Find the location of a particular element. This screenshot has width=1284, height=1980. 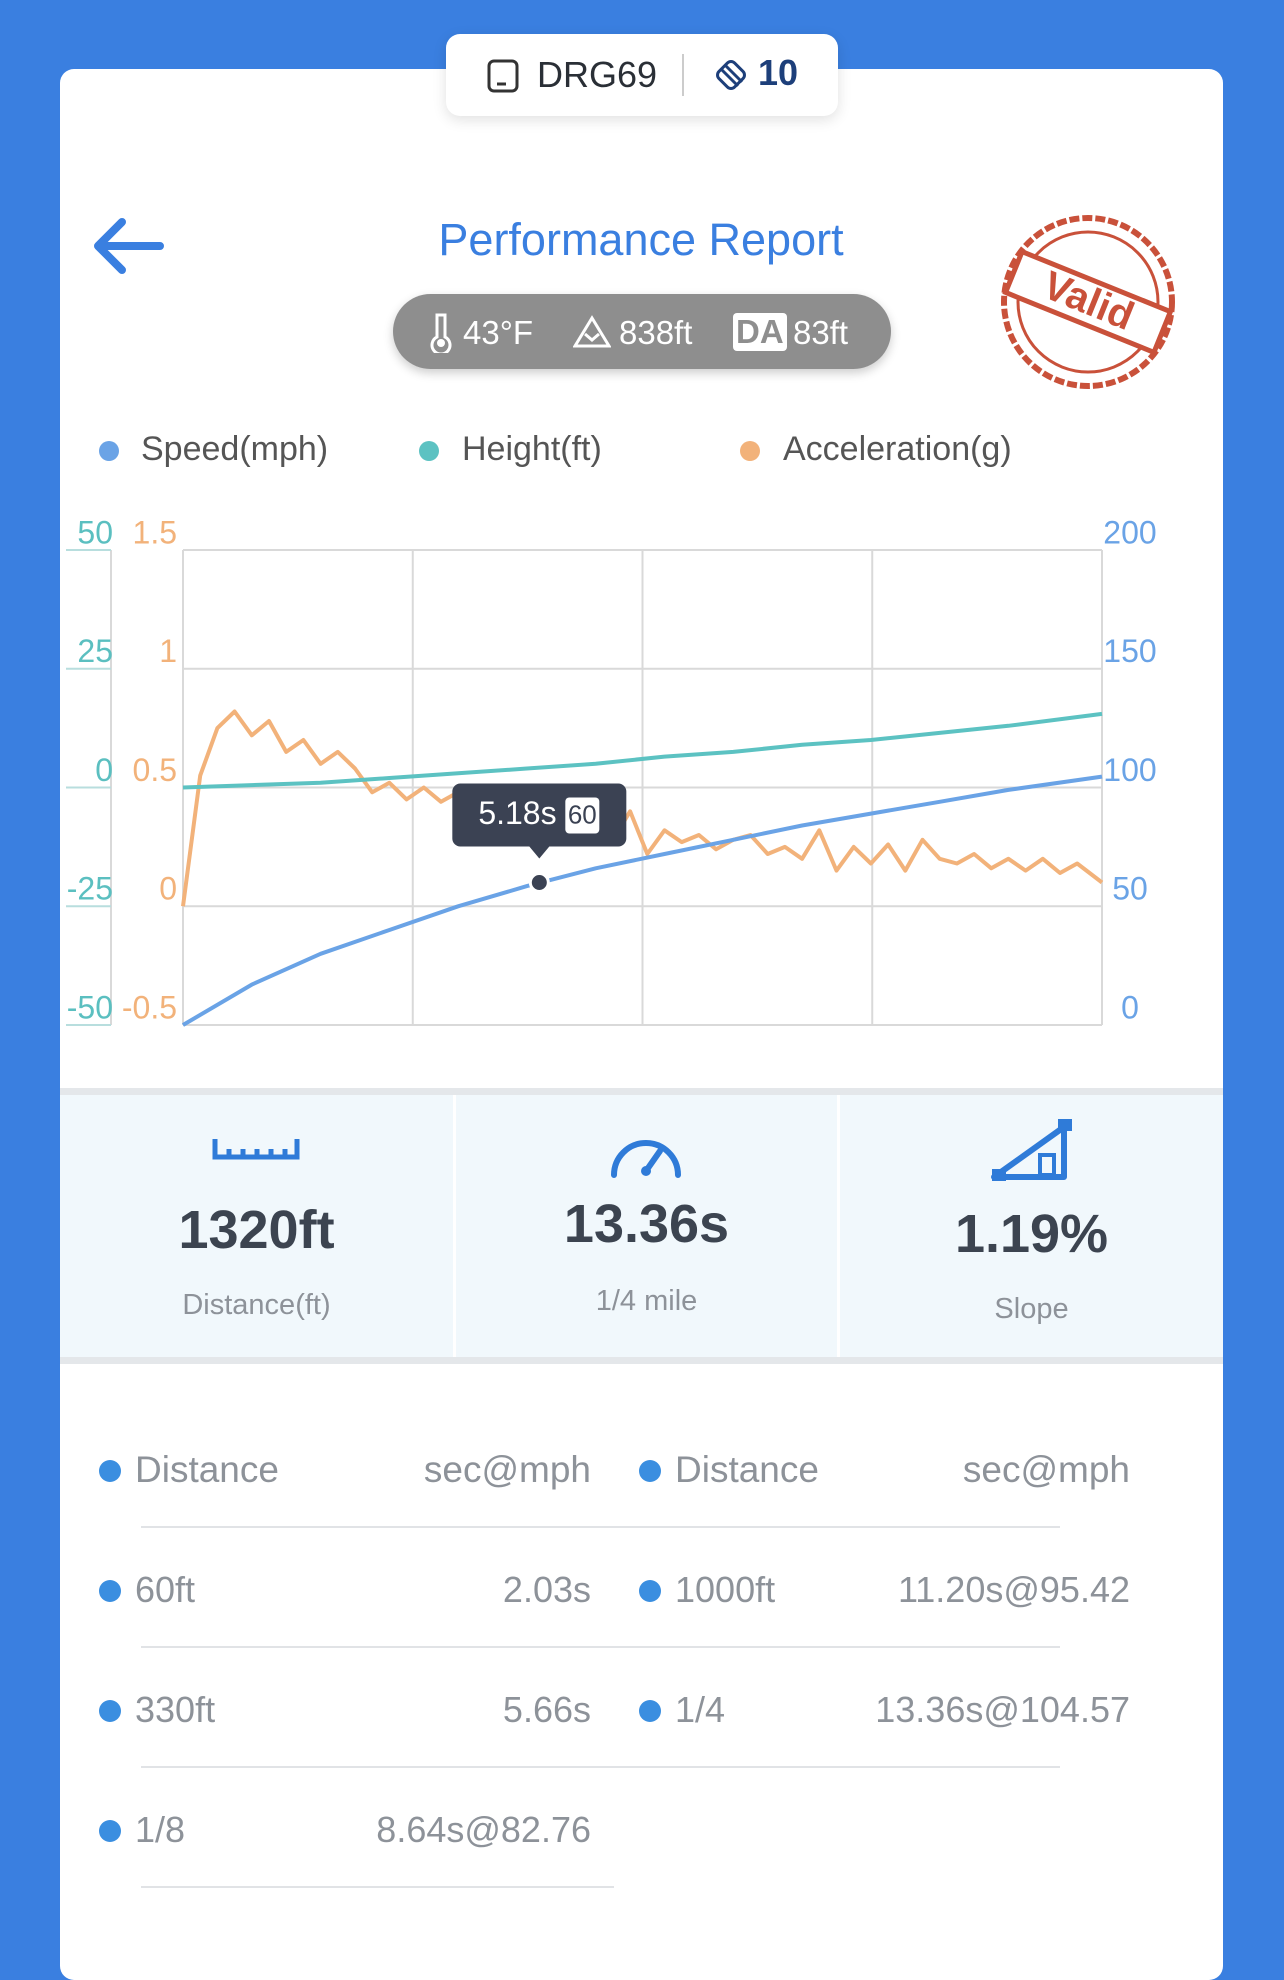

stat-value: 1.19% is located at coordinates (1031, 1234).